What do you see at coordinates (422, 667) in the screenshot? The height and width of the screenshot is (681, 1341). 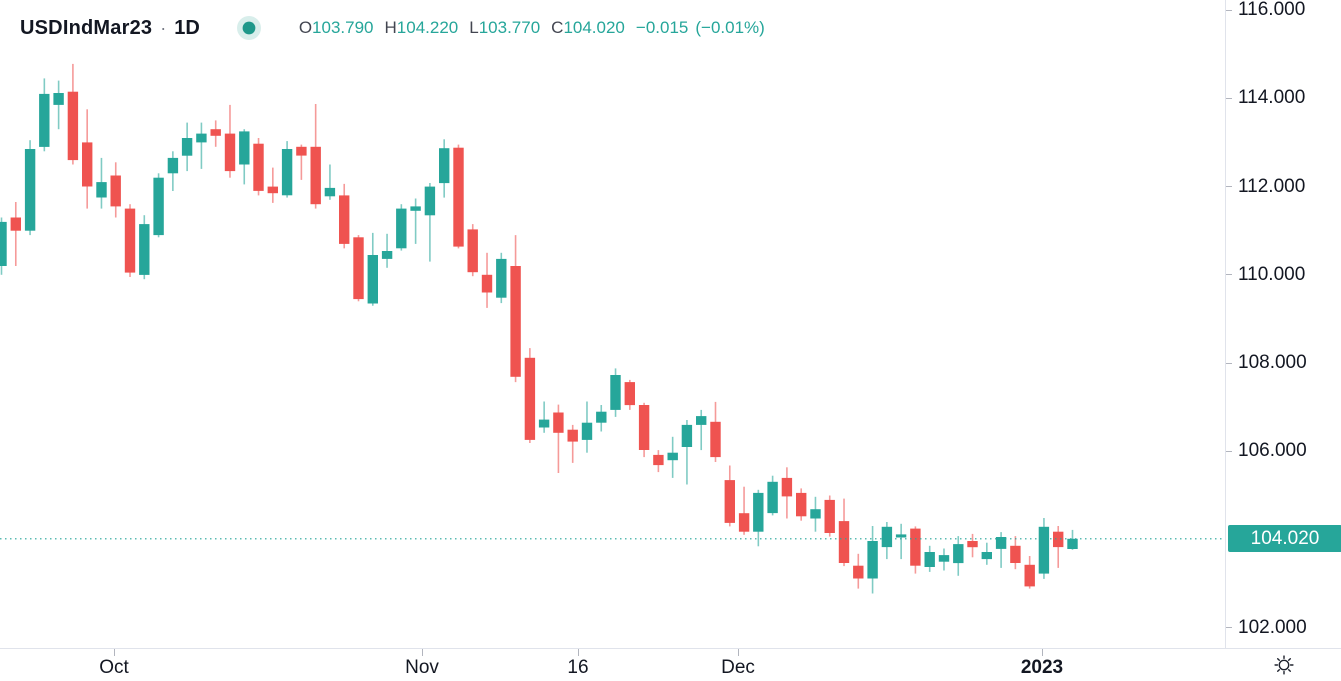 I see `time-tick-label: Nov` at bounding box center [422, 667].